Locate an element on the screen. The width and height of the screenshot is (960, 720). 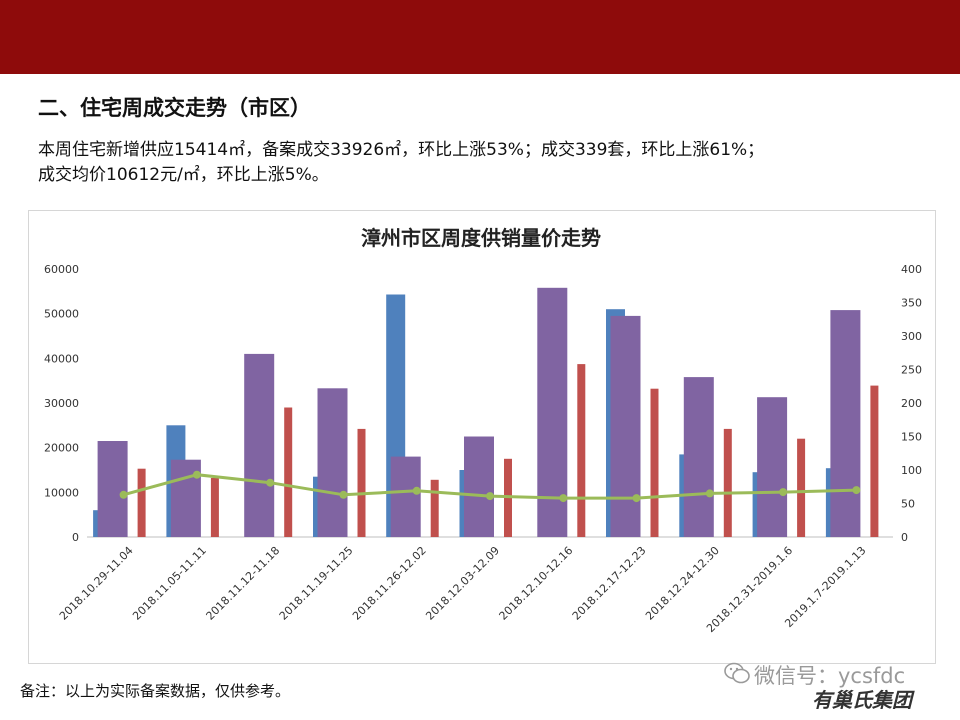
footnote: 备注：以上为实际备案数据，仅供参考。 is located at coordinates (155, 691).